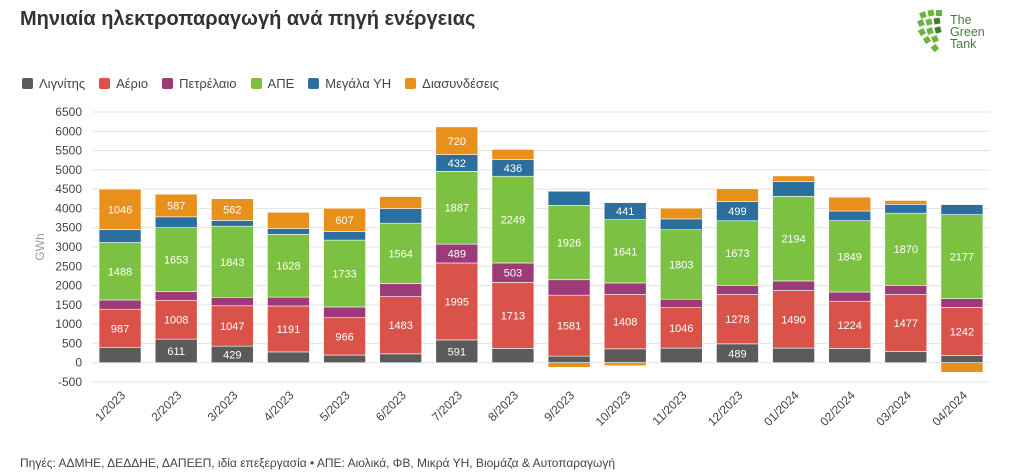  Describe the element at coordinates (737, 354) in the screenshot. I see `data-label: 489` at that location.